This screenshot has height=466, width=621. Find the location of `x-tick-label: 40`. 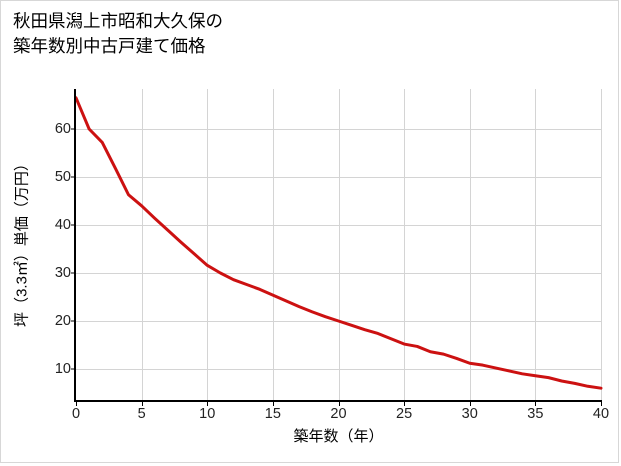

x-tick-label: 40 is located at coordinates (601, 414).